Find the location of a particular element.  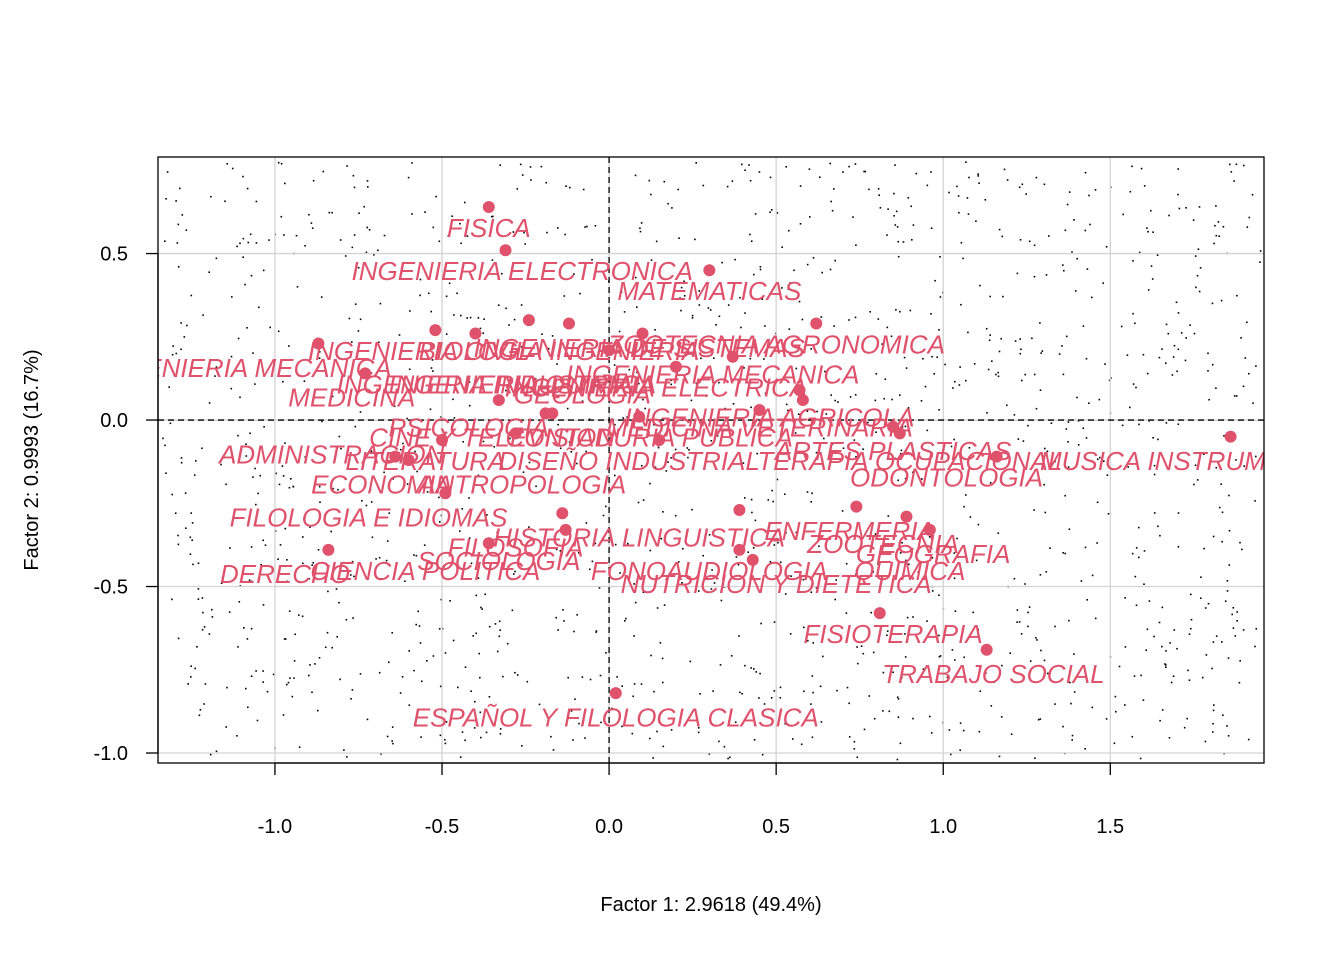

point-label: MEDICINA is located at coordinates (351, 398).